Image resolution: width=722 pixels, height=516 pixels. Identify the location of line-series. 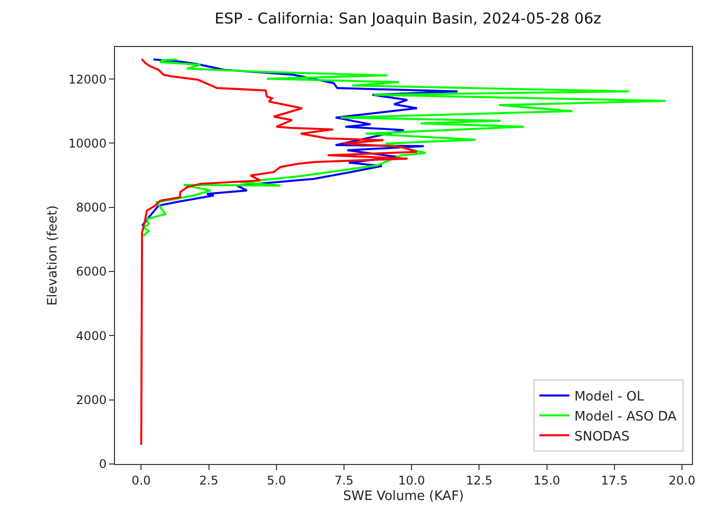
(300, 142).